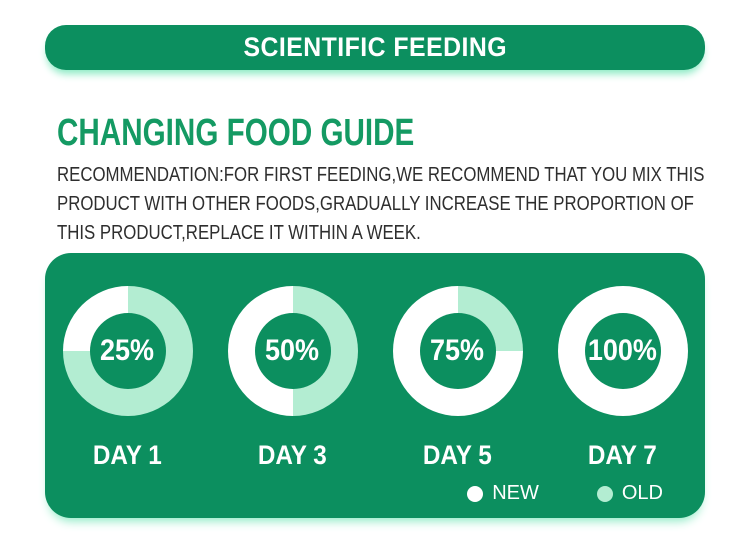 The width and height of the screenshot is (750, 552). What do you see at coordinates (622, 455) in the screenshot?
I see `day-label: DAY 7` at bounding box center [622, 455].